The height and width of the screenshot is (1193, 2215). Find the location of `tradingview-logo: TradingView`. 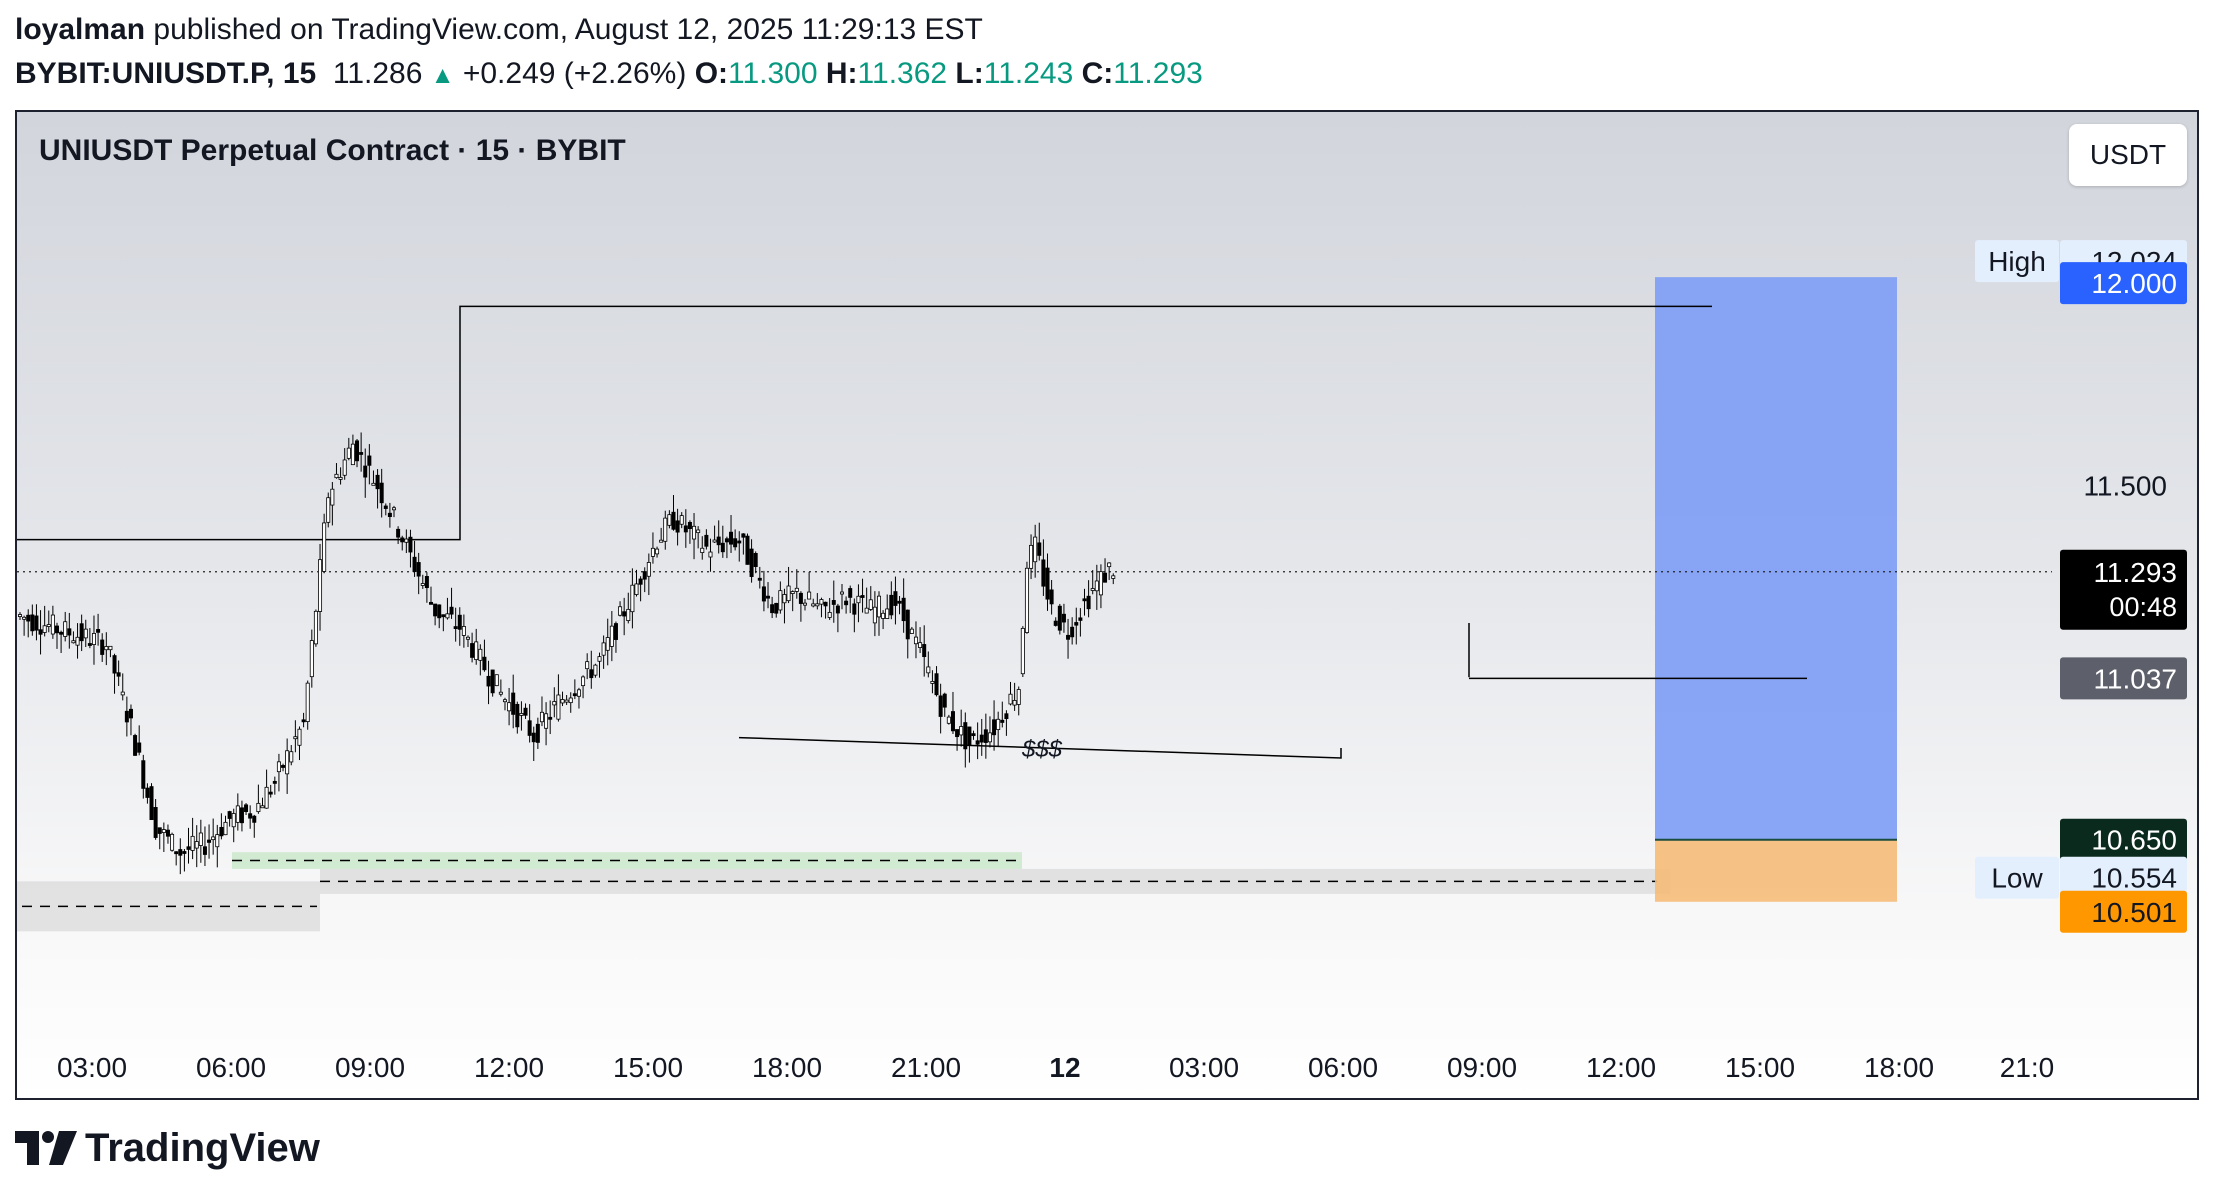

tradingview-logo: TradingView is located at coordinates (167, 1148).